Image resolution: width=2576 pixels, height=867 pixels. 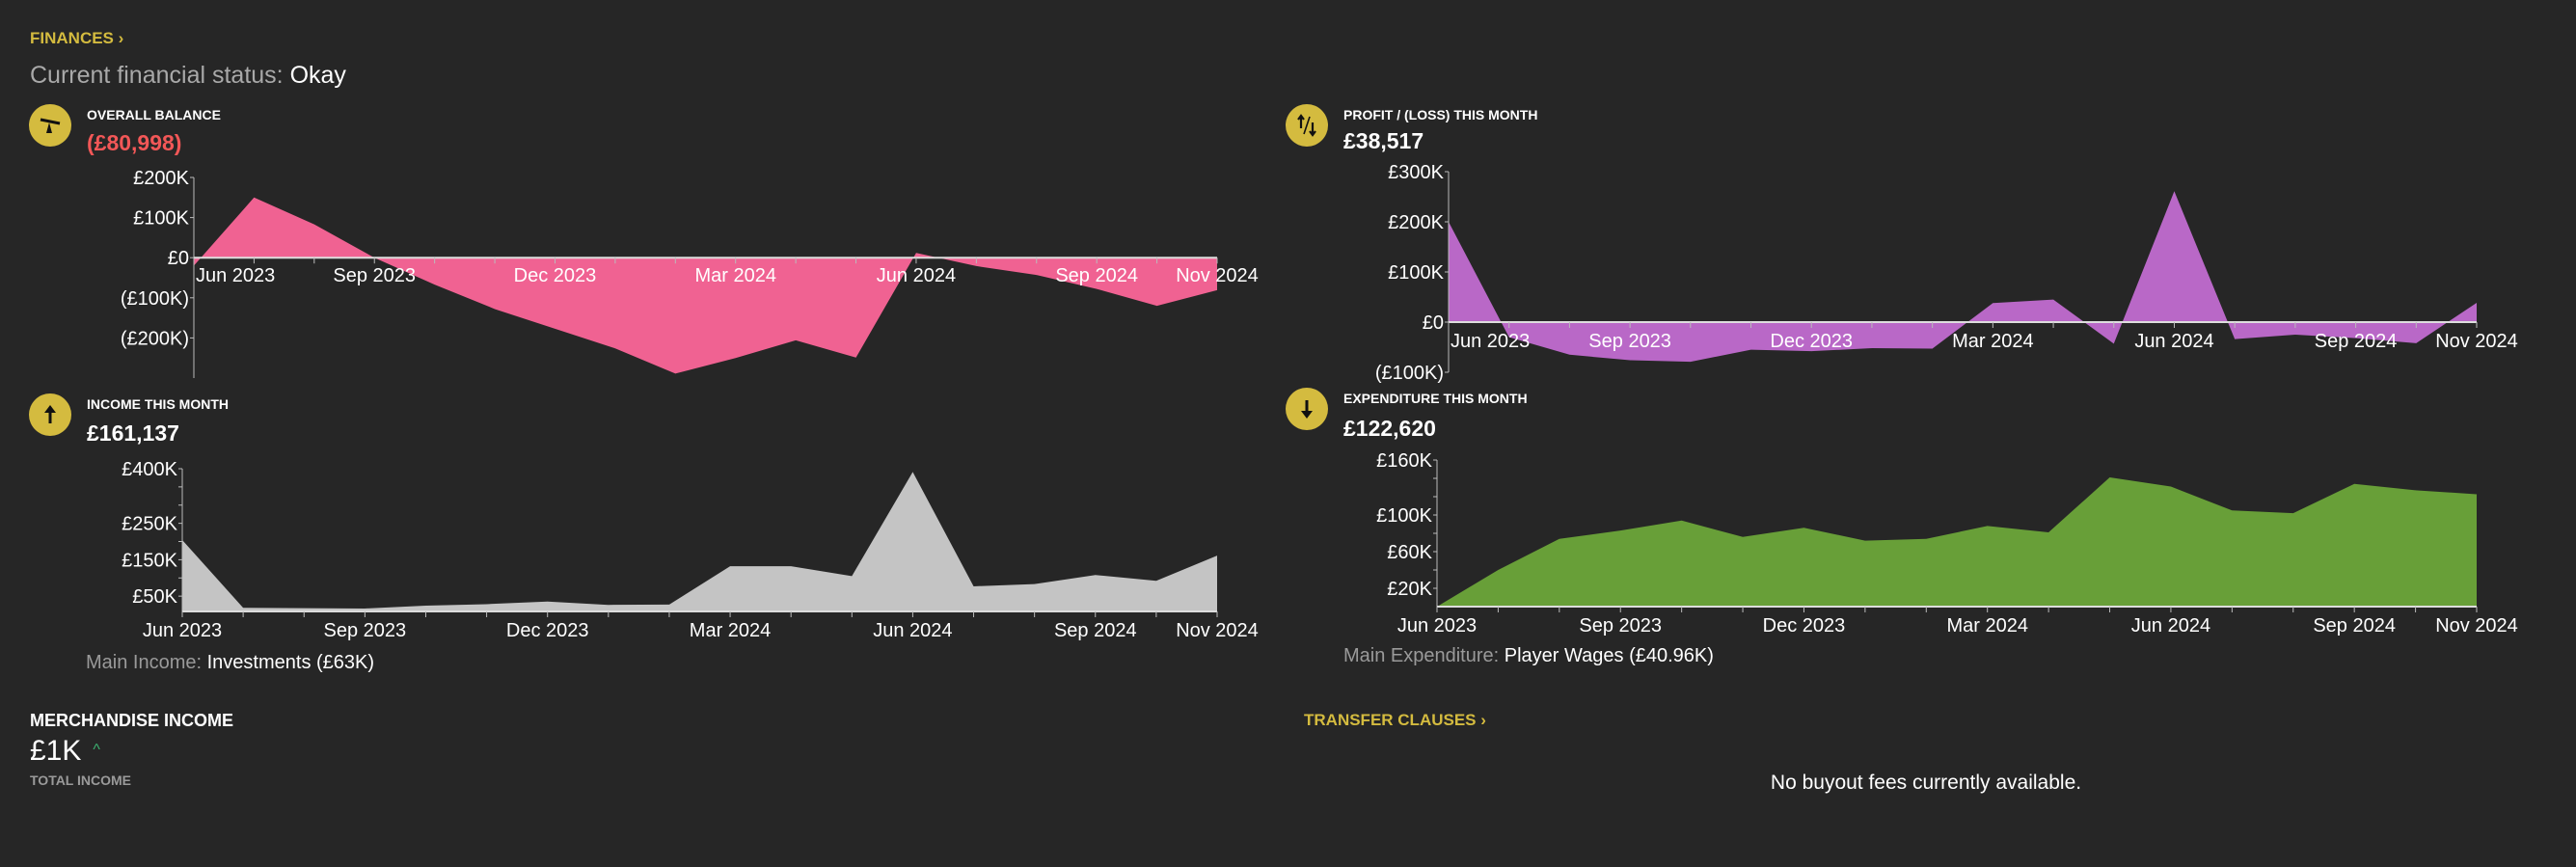 What do you see at coordinates (2356, 341) in the screenshot?
I see `profit-x-tick-label: Sep 2024` at bounding box center [2356, 341].